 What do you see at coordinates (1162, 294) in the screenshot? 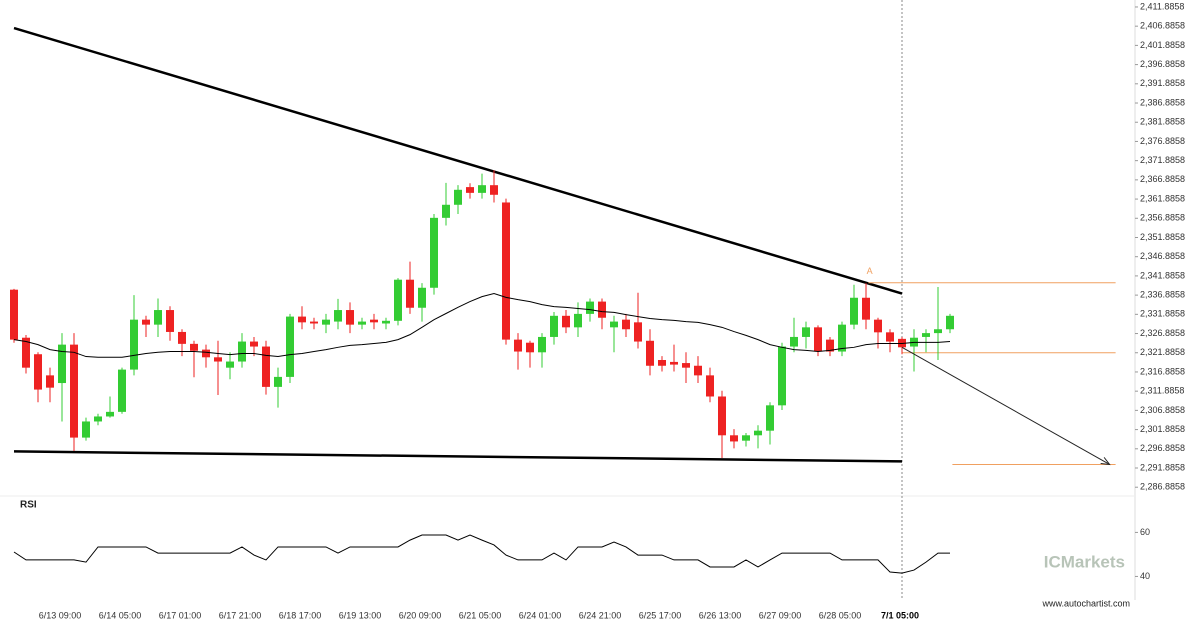
I see `y-tick-label: 2,336.8858` at bounding box center [1162, 294].